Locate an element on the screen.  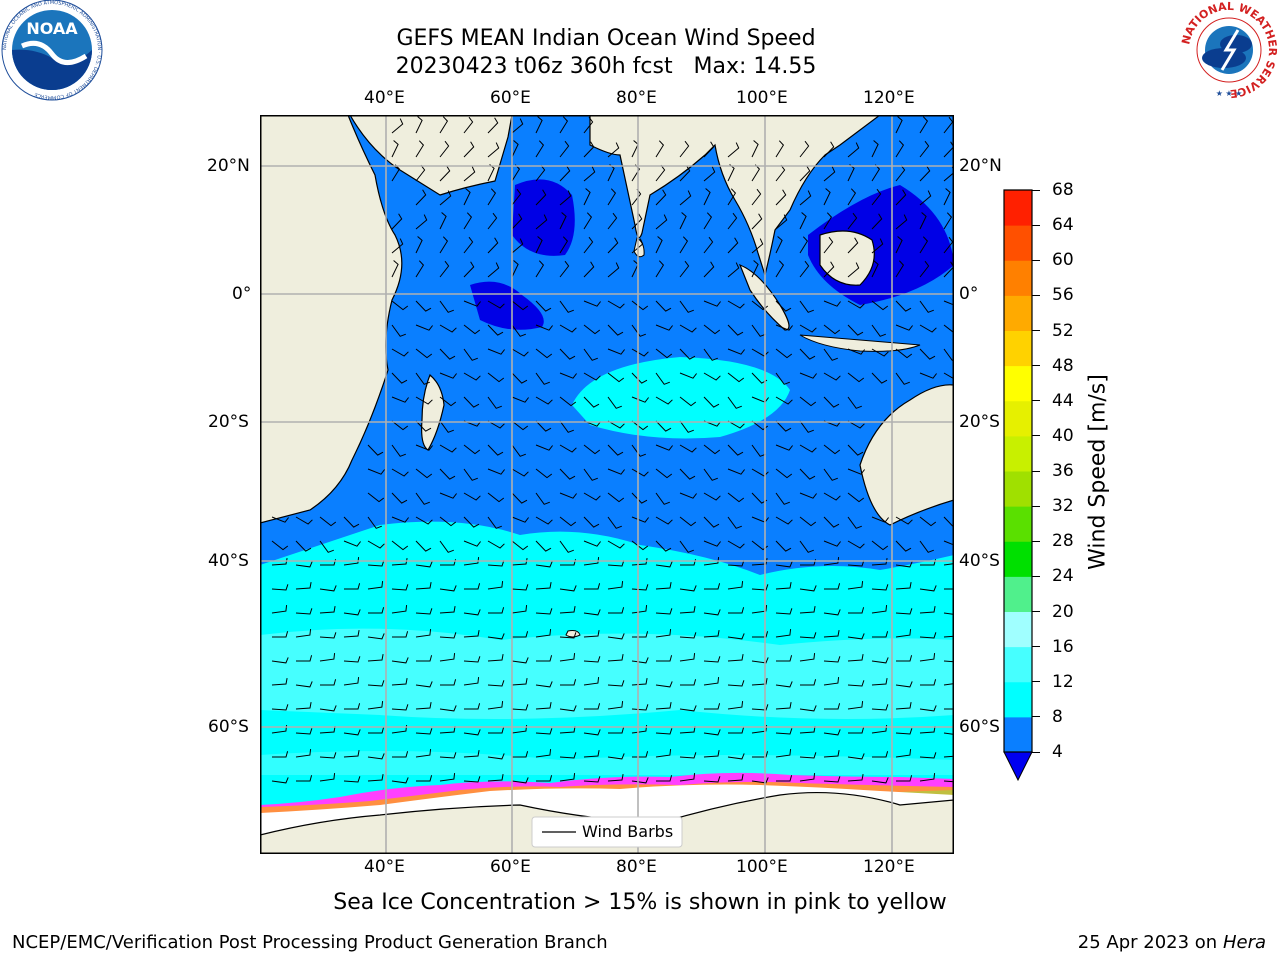
footer-right: 25 Apr 2023 on Hera is located at coordinates (1172, 942).